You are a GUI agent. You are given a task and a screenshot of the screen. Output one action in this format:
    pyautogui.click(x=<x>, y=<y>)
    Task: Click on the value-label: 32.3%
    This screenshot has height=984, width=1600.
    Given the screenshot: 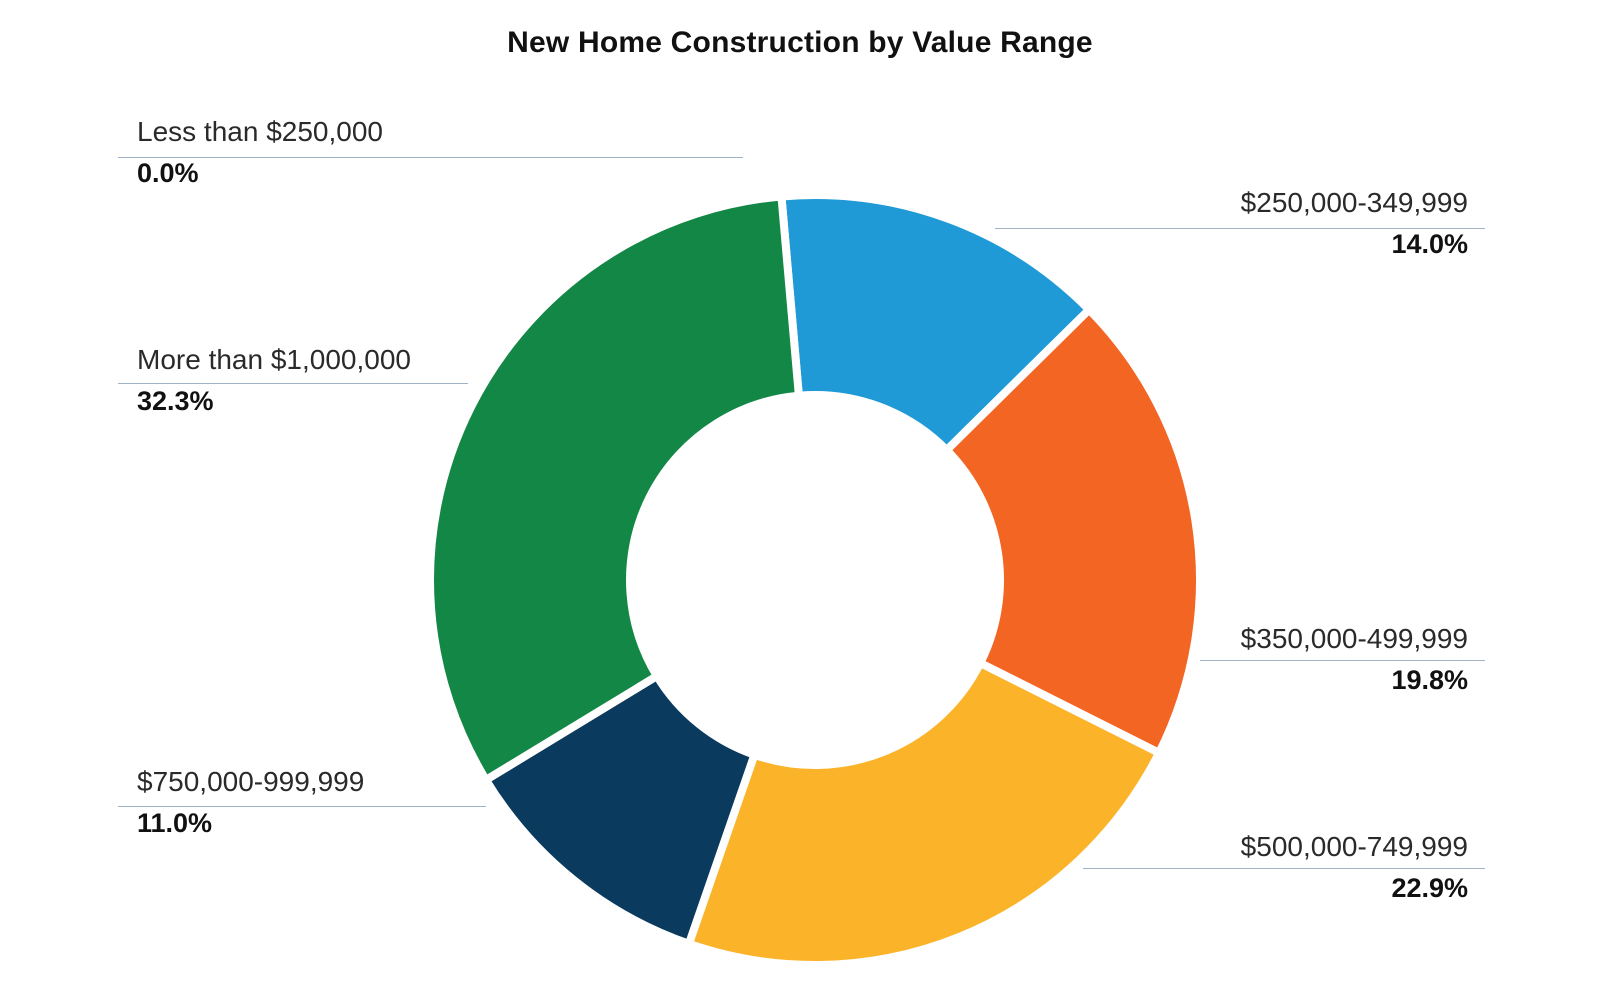 What is the action you would take?
    pyautogui.click(x=175, y=401)
    